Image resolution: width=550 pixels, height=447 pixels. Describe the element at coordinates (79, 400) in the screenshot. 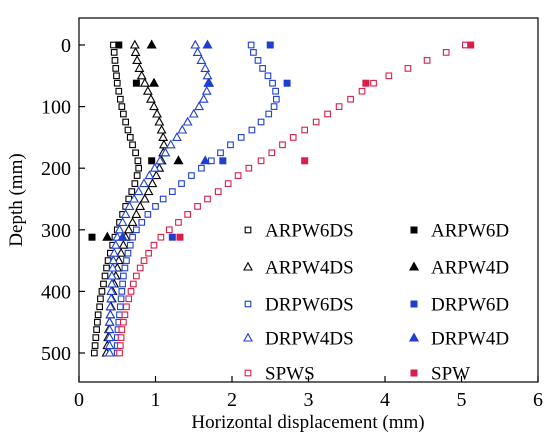

I see `x-tick-label: 0` at that location.